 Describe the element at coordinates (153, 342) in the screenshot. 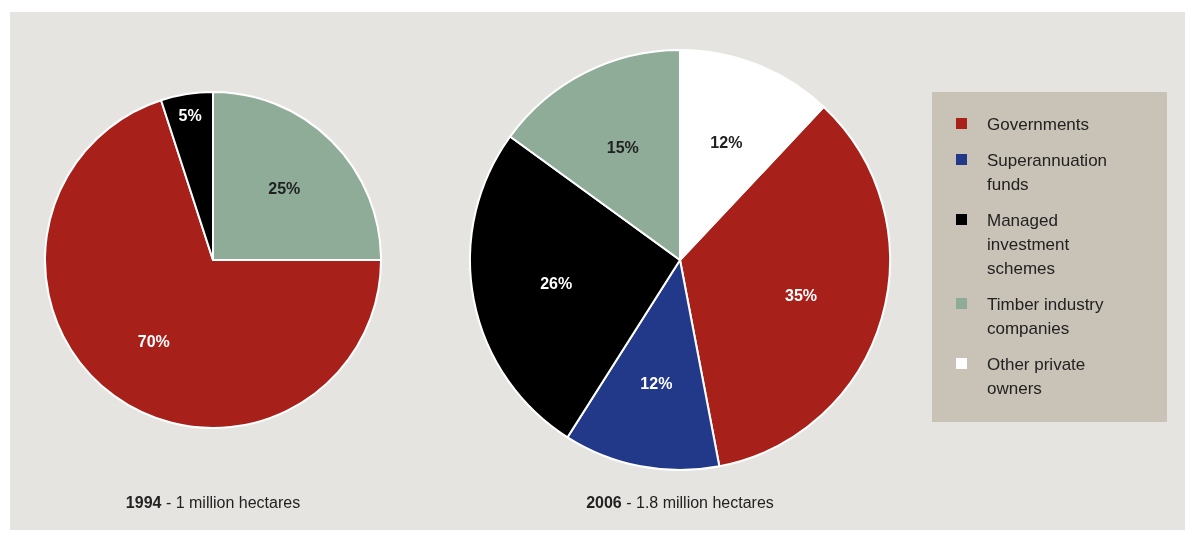

I see `data-label: 70%` at that location.